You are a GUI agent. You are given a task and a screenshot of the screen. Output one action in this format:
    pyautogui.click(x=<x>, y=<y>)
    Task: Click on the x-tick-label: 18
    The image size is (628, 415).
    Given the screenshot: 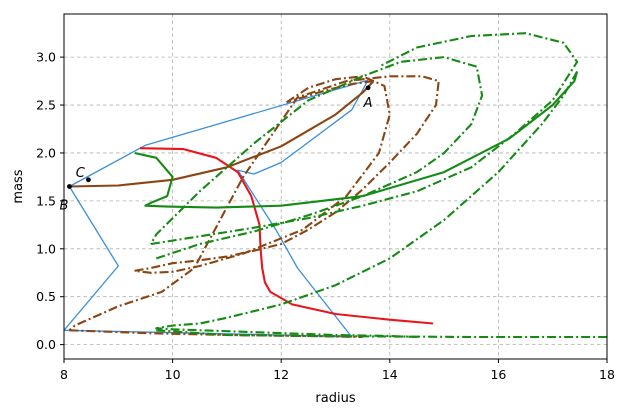 What is the action you would take?
    pyautogui.click(x=607, y=374)
    